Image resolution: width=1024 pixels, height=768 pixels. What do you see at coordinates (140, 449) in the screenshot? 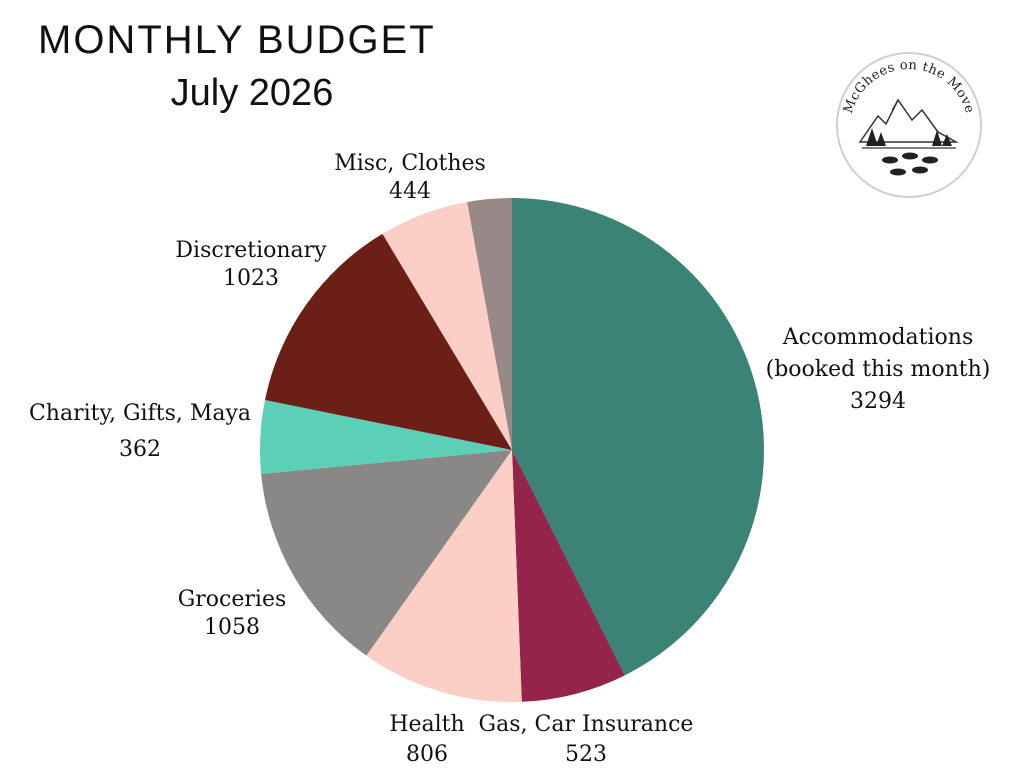
I see `slice-value: 362` at bounding box center [140, 449].